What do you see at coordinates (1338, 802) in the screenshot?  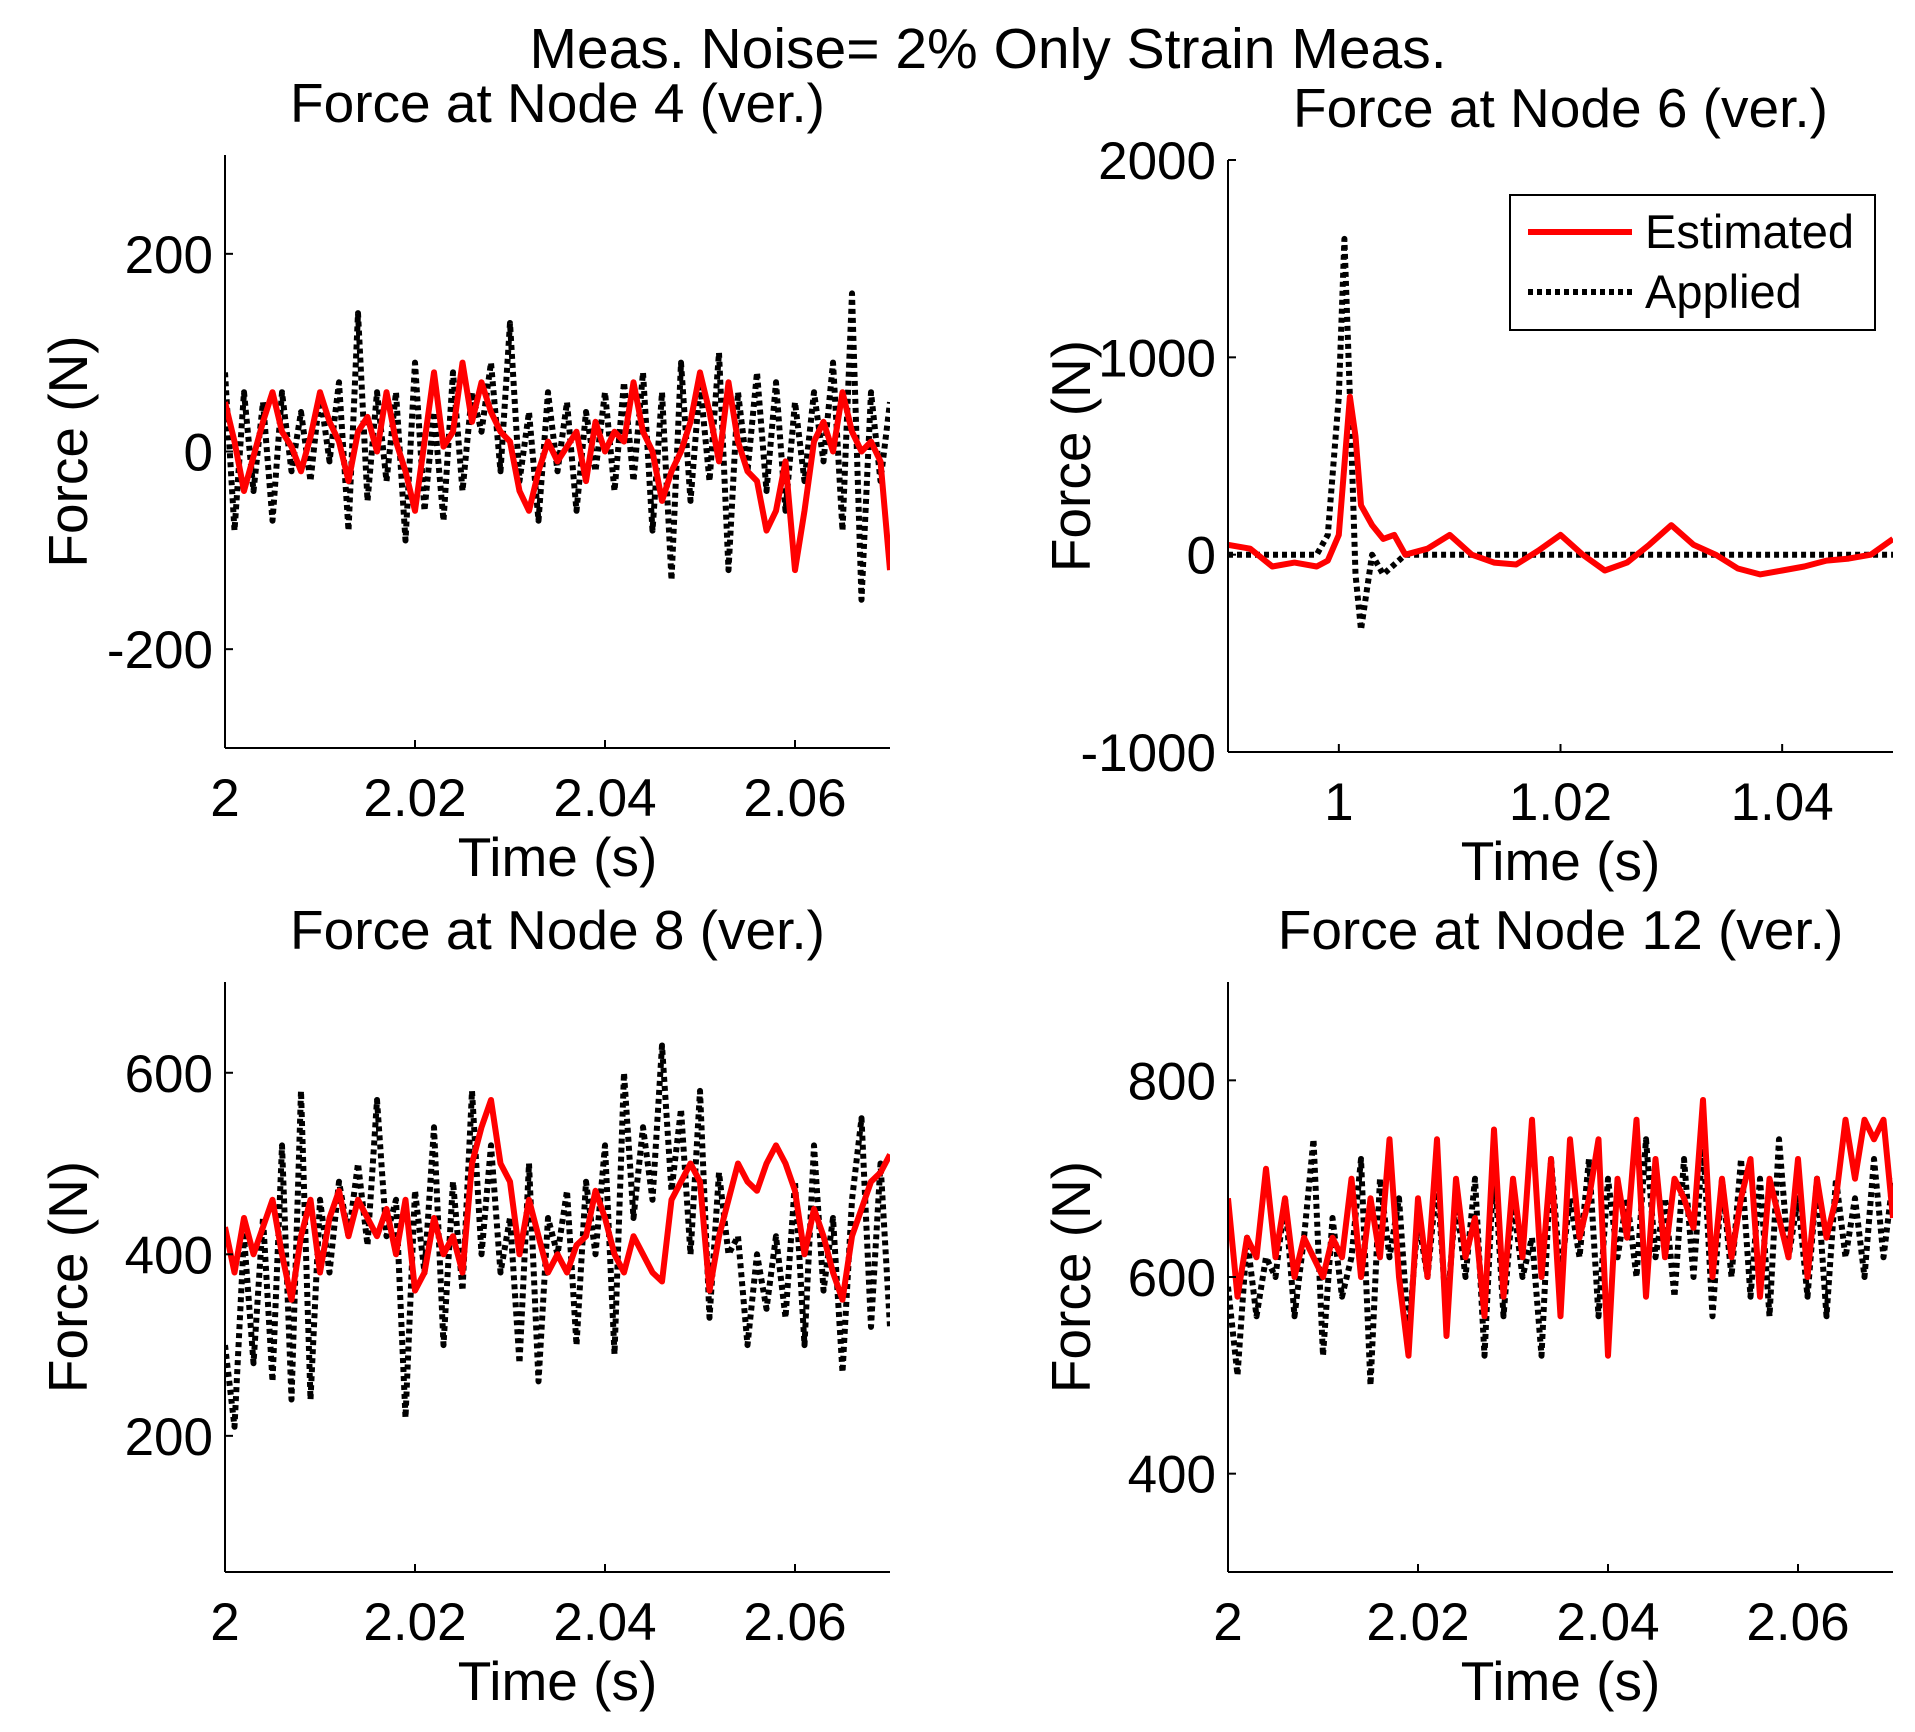 I see `x-tick-label: 1` at bounding box center [1338, 802].